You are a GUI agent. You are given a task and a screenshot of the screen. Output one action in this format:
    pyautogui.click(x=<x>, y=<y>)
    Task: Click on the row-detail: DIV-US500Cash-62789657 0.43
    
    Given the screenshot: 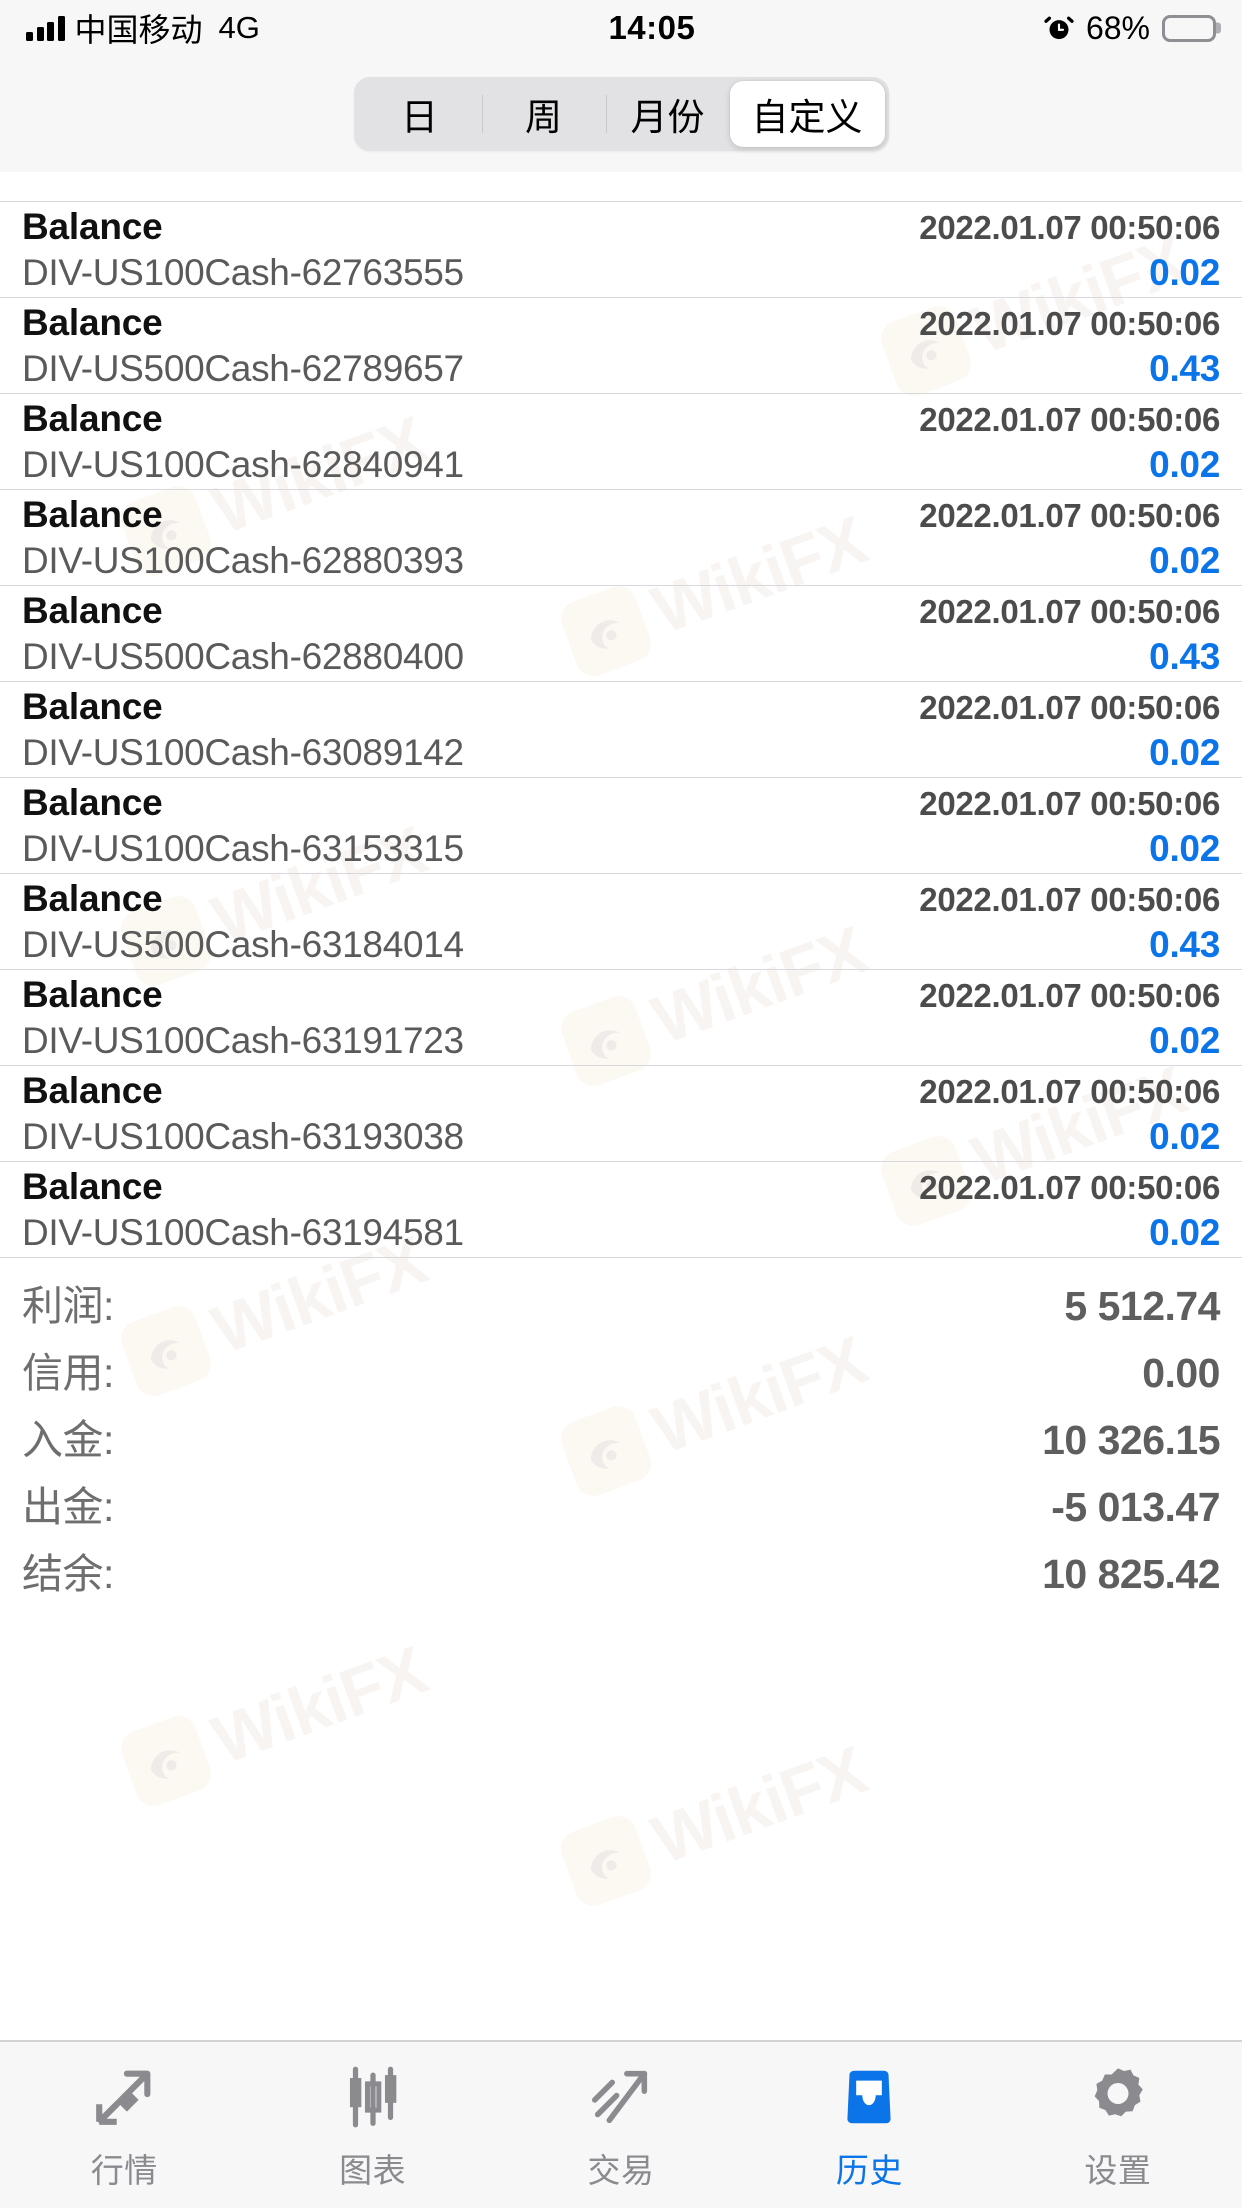 What is the action you would take?
    pyautogui.click(x=621, y=369)
    